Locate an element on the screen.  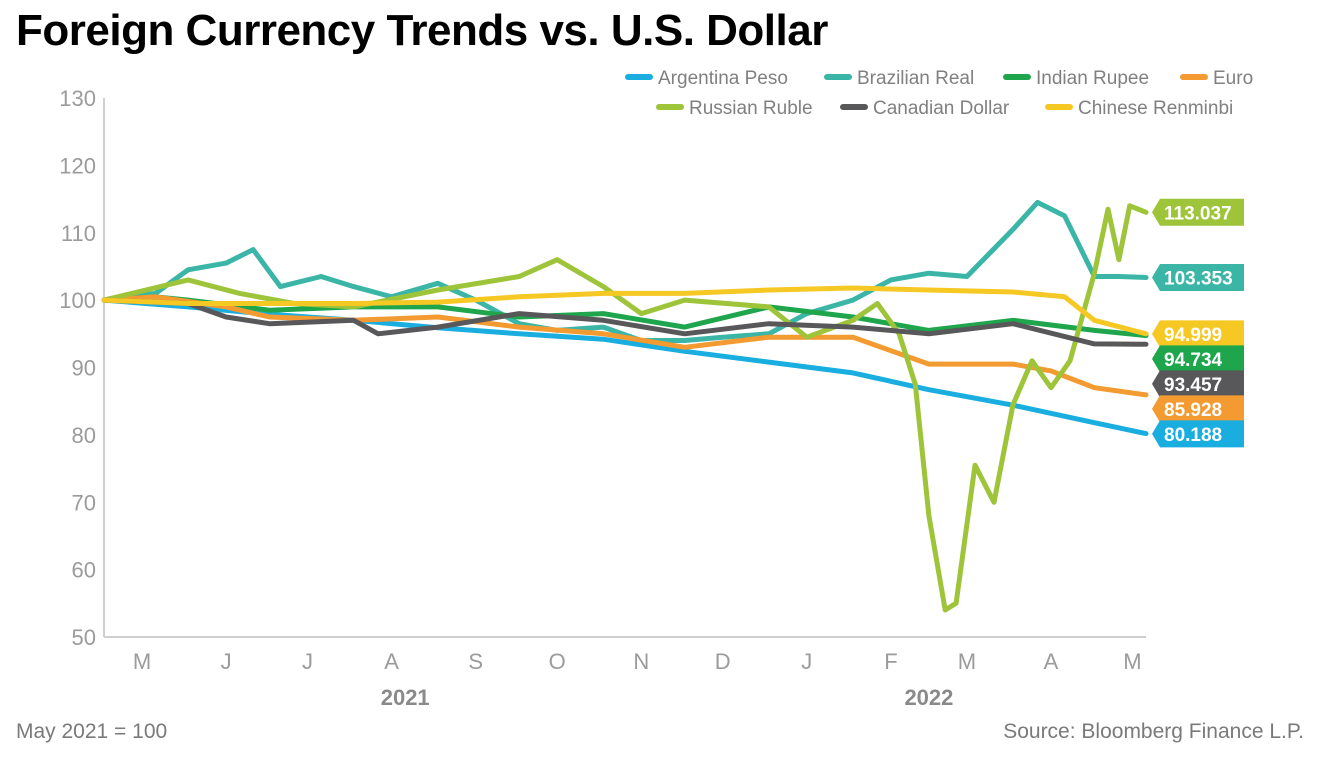
end-value-label: 94.999 is located at coordinates (1193, 335).